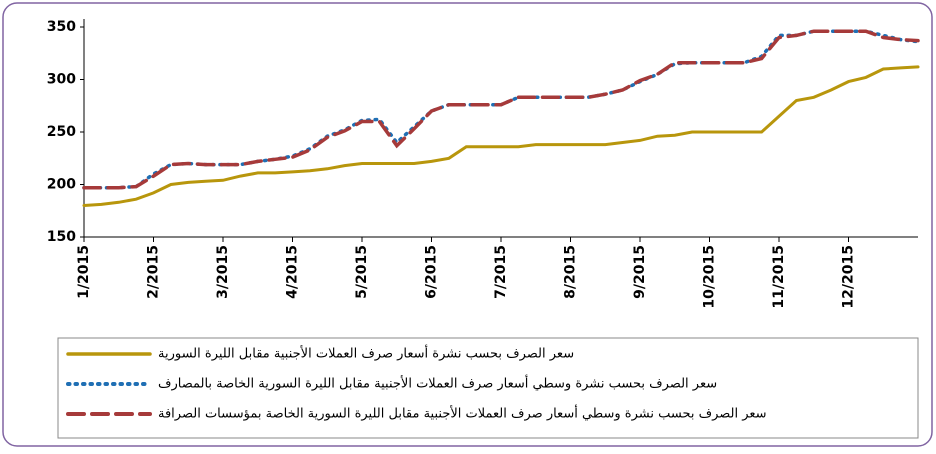  What do you see at coordinates (223, 272) in the screenshot?
I see `x-tick-label: 3/2015` at bounding box center [223, 272].